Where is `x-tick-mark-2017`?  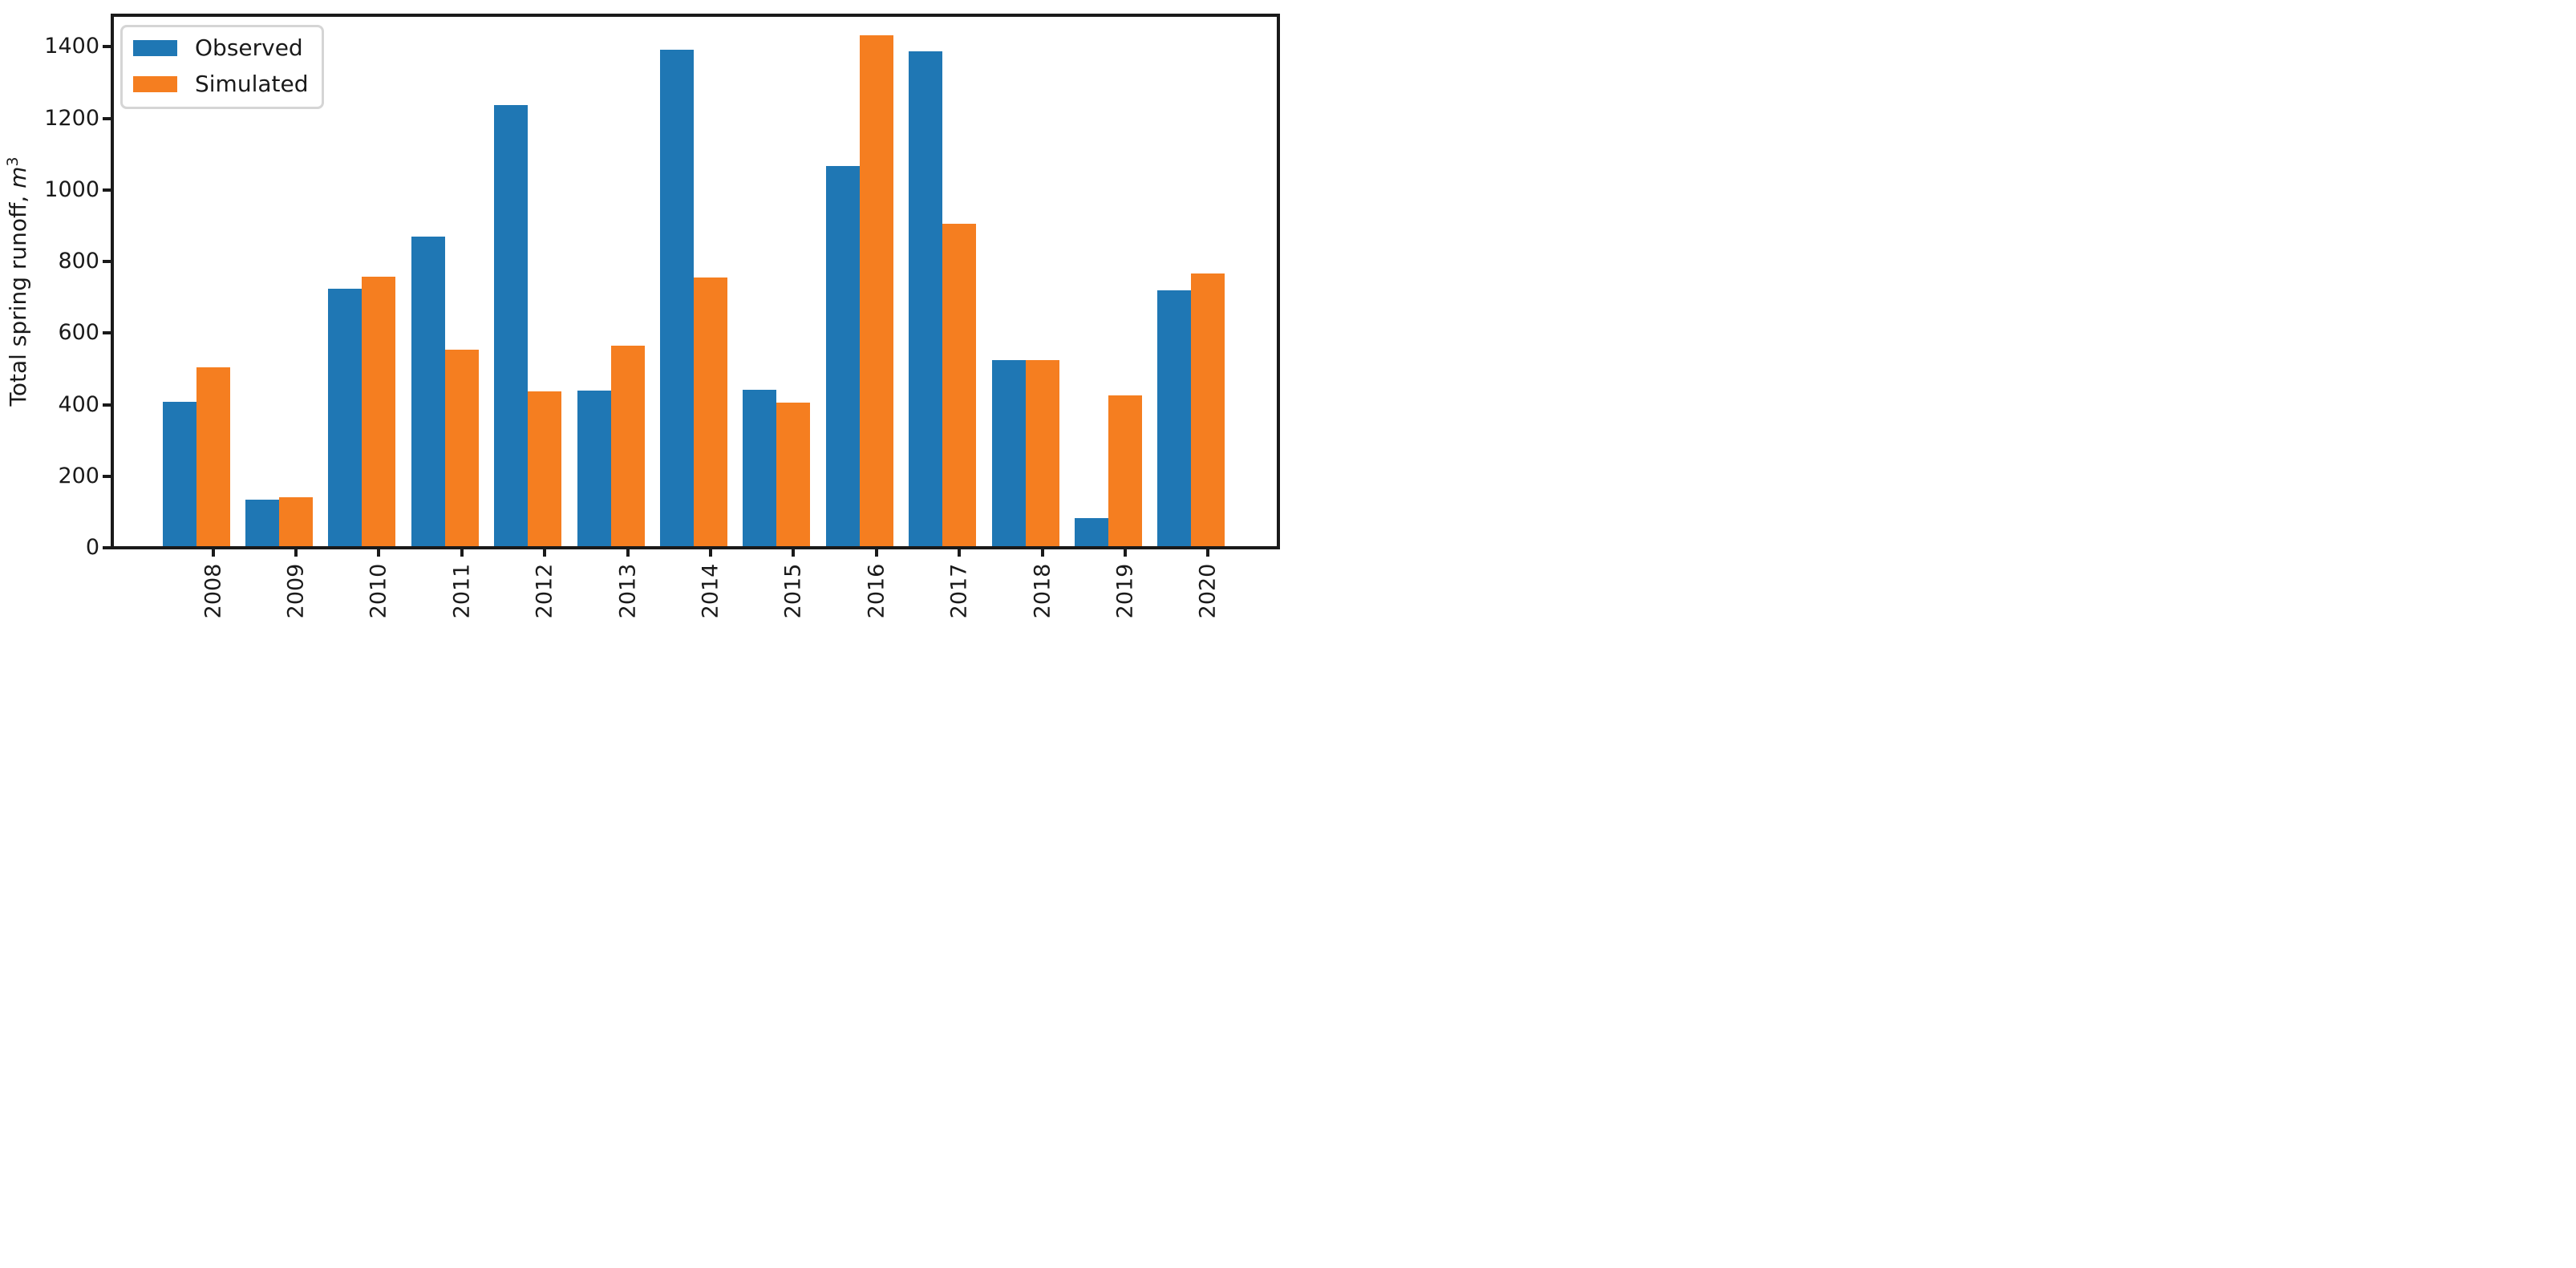
x-tick-mark-2017 is located at coordinates (960, 553).